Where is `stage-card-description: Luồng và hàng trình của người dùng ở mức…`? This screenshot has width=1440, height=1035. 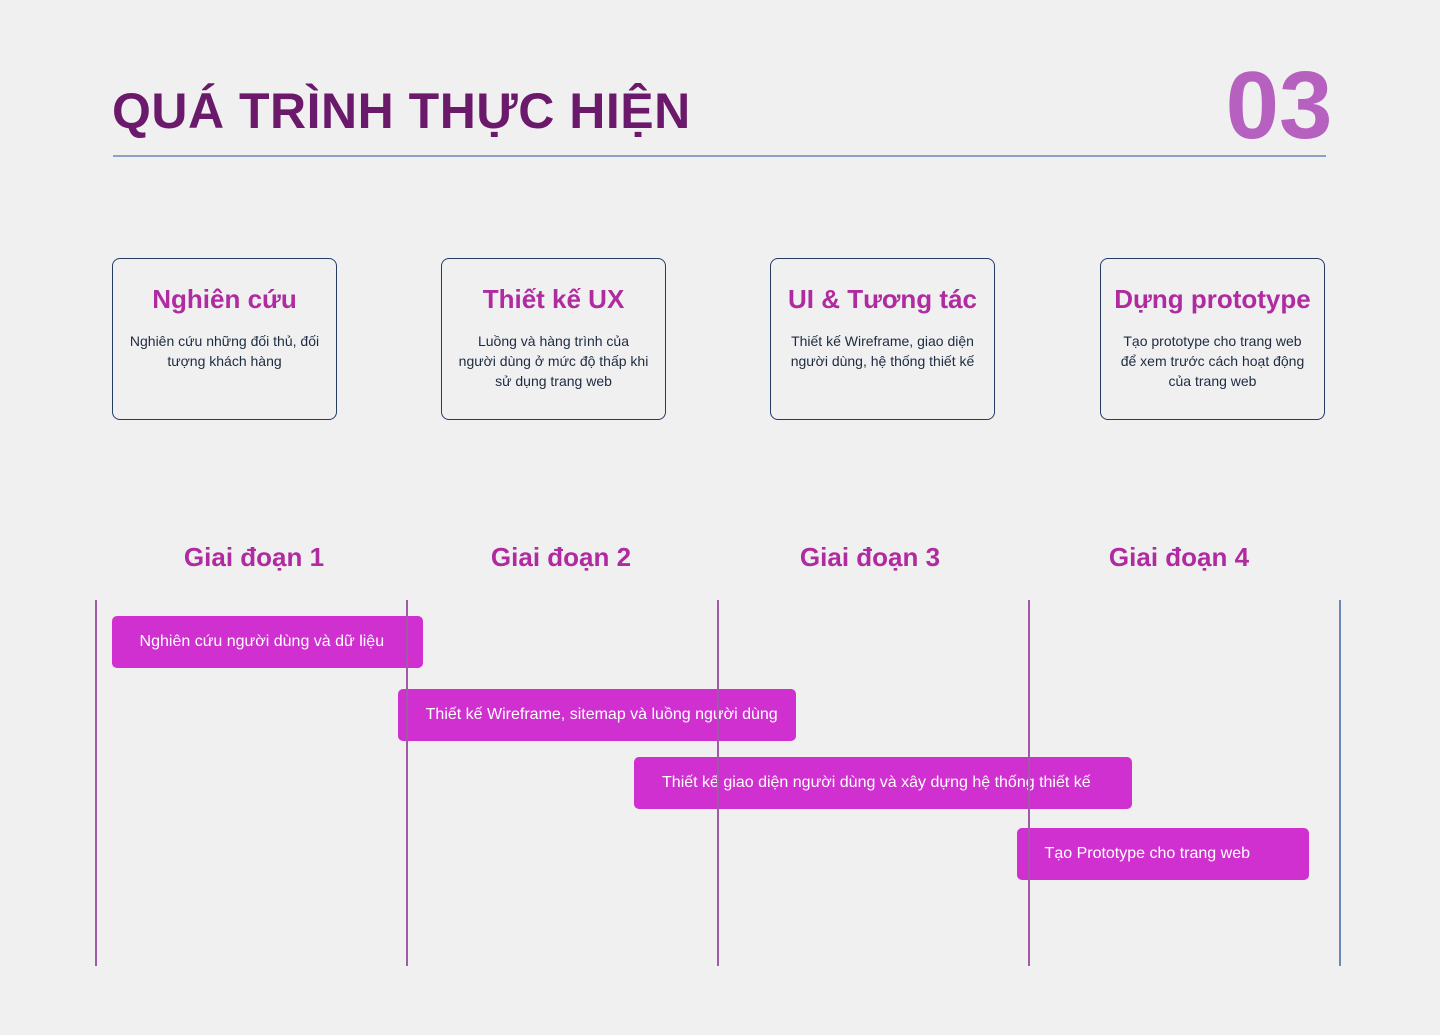
stage-card-description: Luồng và hàng trình của người dùng ở mức… is located at coordinates (553, 361).